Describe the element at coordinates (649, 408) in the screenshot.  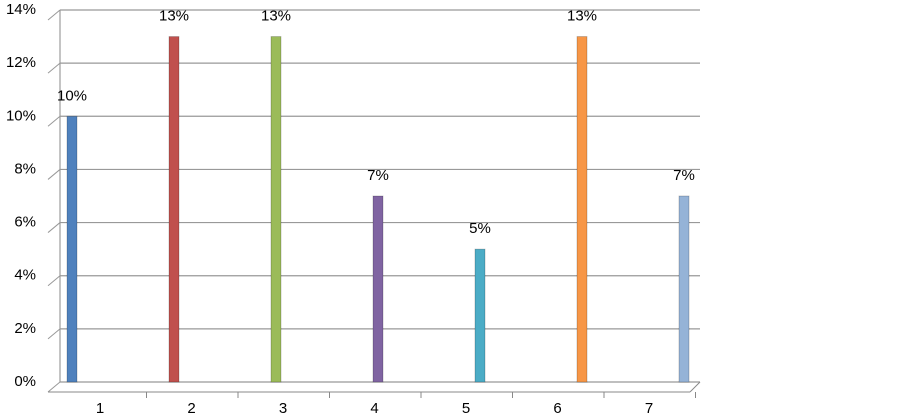
I see `x-tick-label: 7` at that location.